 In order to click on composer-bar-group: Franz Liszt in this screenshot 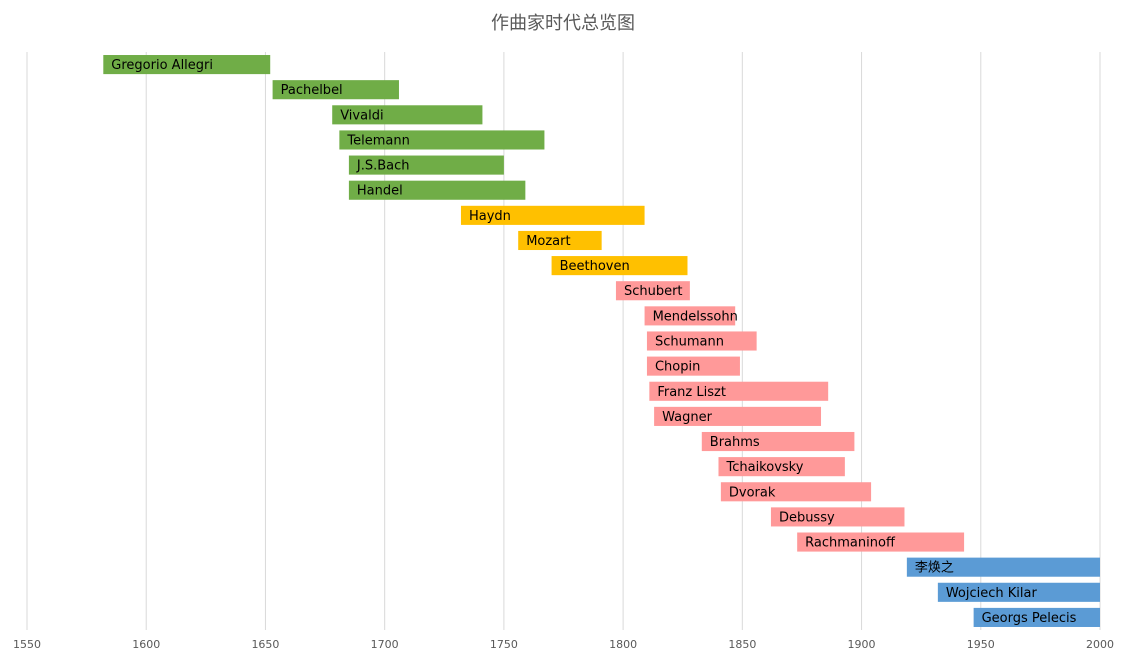, I will do `click(739, 391)`.